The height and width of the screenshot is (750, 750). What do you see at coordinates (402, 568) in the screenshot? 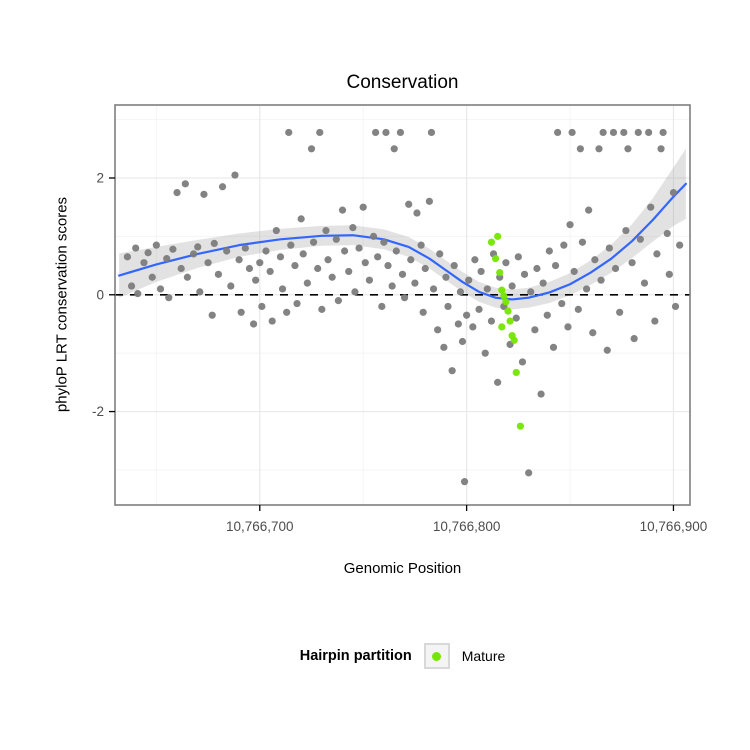
I see `x-axis-title: Genomic Position` at bounding box center [402, 568].